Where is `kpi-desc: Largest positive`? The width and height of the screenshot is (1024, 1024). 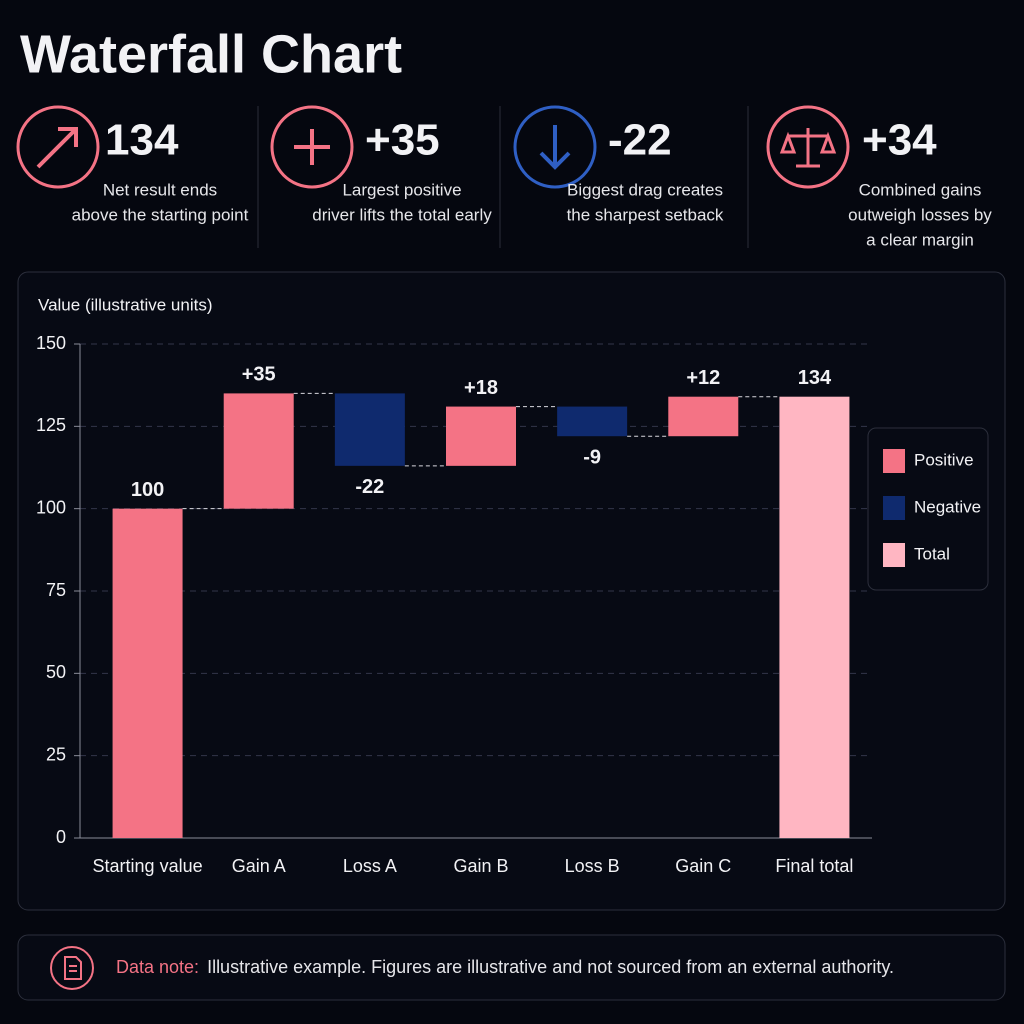
kpi-desc: Largest positive is located at coordinates (401, 189).